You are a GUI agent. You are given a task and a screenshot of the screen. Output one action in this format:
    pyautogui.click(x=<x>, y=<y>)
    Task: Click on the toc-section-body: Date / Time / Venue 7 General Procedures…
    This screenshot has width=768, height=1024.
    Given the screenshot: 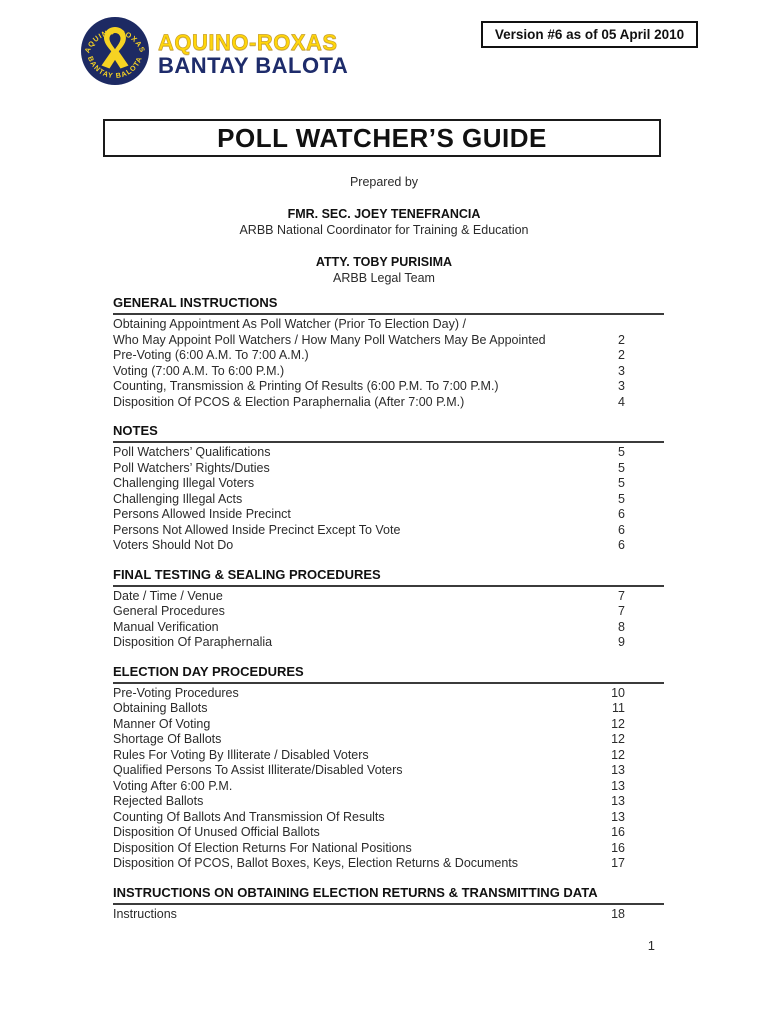 What is the action you would take?
    pyautogui.click(x=388, y=620)
    